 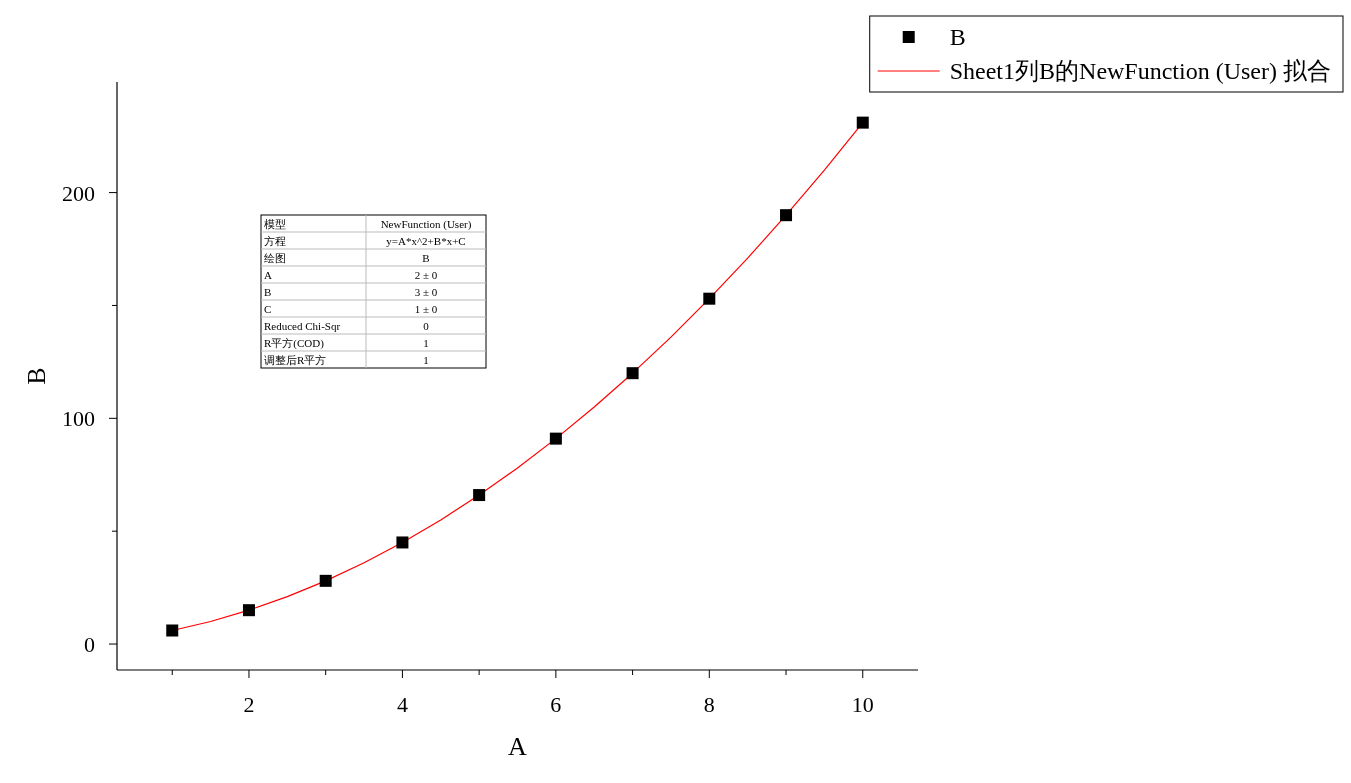 I want to click on annotation: 3 ± 0, so click(x=426, y=292).